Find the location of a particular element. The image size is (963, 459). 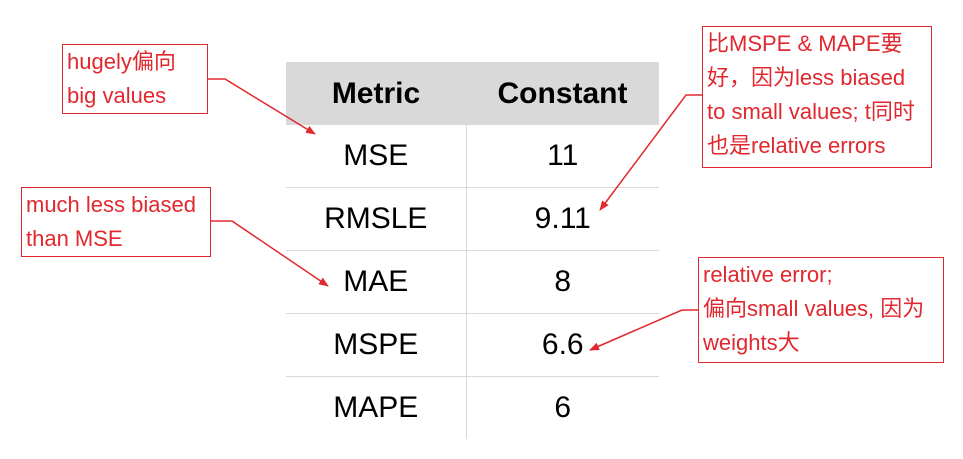

value-cell: 6 is located at coordinates (563, 407).